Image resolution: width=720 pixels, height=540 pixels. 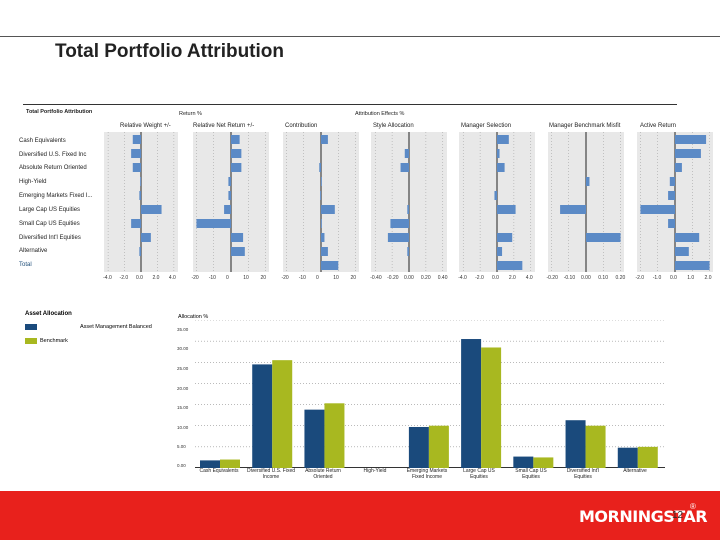 What do you see at coordinates (479, 474) in the screenshot?
I see `category-label: Large Cap US Equities` at bounding box center [479, 474].